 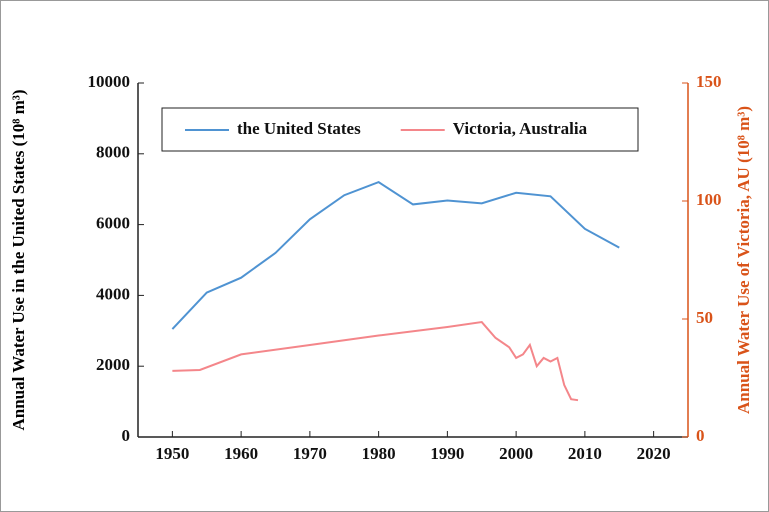 What do you see at coordinates (520, 128) in the screenshot?
I see `legend-label: Victoria, Australia` at bounding box center [520, 128].